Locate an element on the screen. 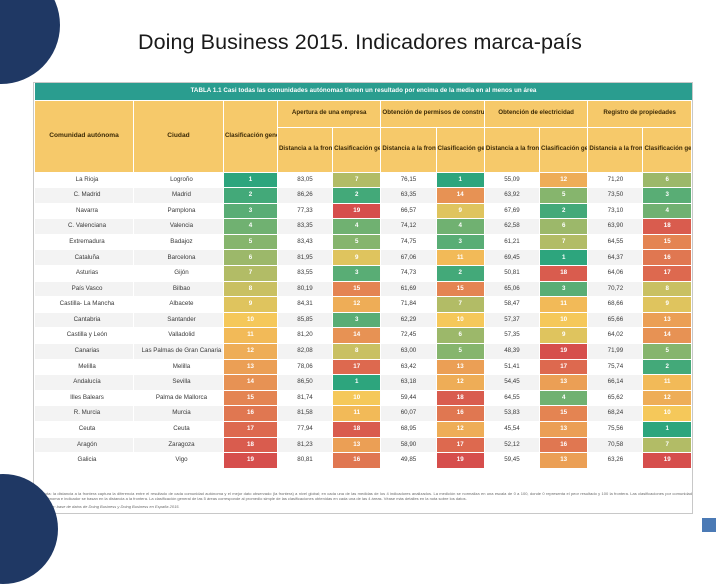 This screenshot has height=584, width=720. cell-apertura-dtf: 81,23 is located at coordinates (305, 445).